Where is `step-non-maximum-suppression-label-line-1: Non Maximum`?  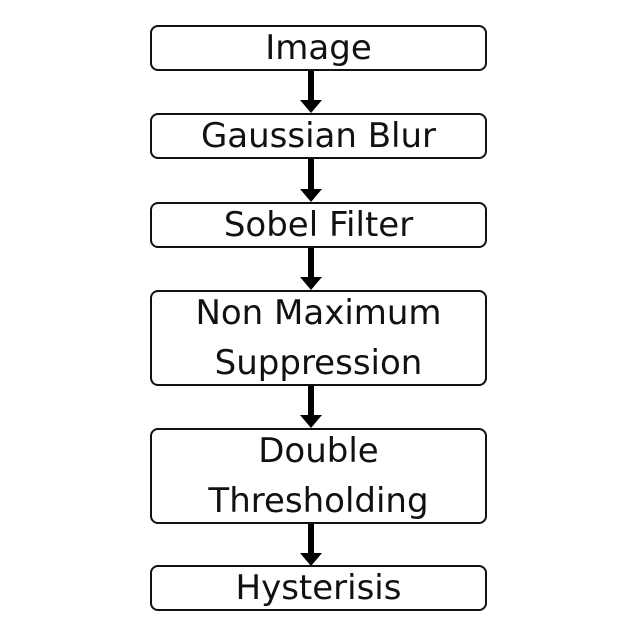
step-non-maximum-suppression-label-line-1: Non Maximum is located at coordinates (318, 313).